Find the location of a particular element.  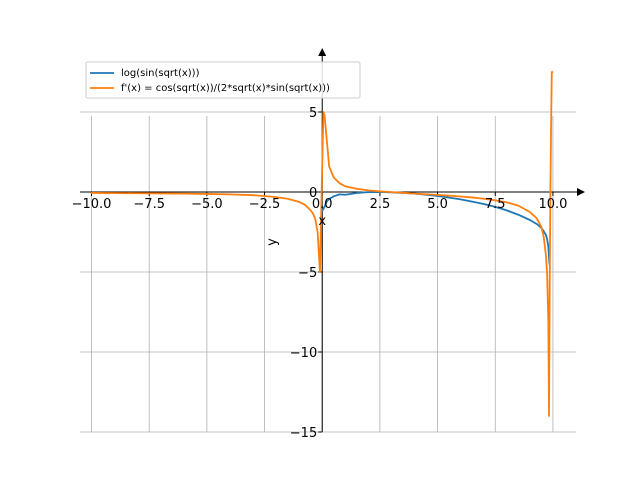

legend-frame is located at coordinates (223, 80).